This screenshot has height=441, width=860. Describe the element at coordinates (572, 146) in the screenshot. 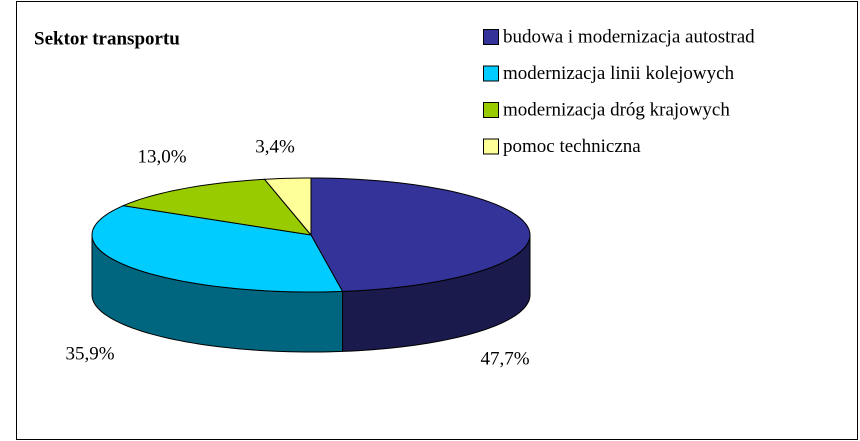

I see `legend-label: pomoc techniczna` at that location.